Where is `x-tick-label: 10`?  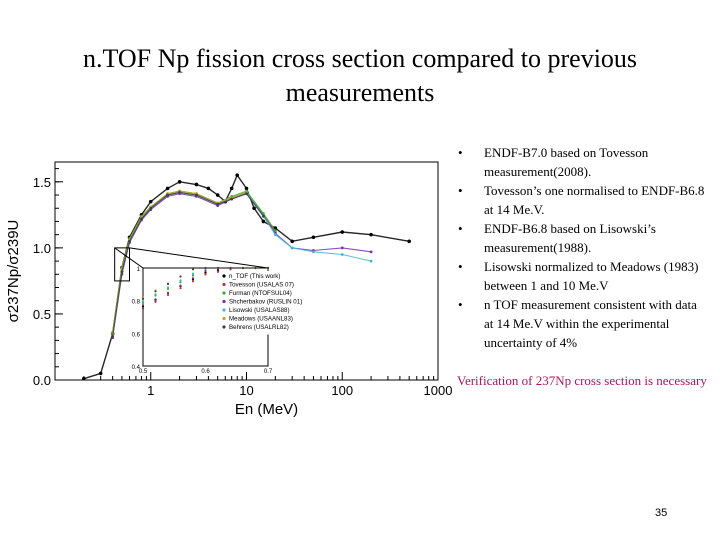 x-tick-label: 10 is located at coordinates (246, 390).